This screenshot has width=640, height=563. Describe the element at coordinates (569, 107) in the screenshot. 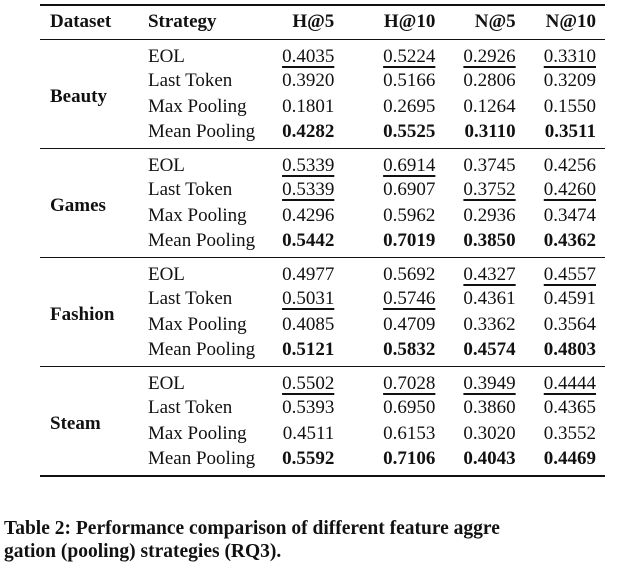

I see `metric-value: 0.1550` at that location.